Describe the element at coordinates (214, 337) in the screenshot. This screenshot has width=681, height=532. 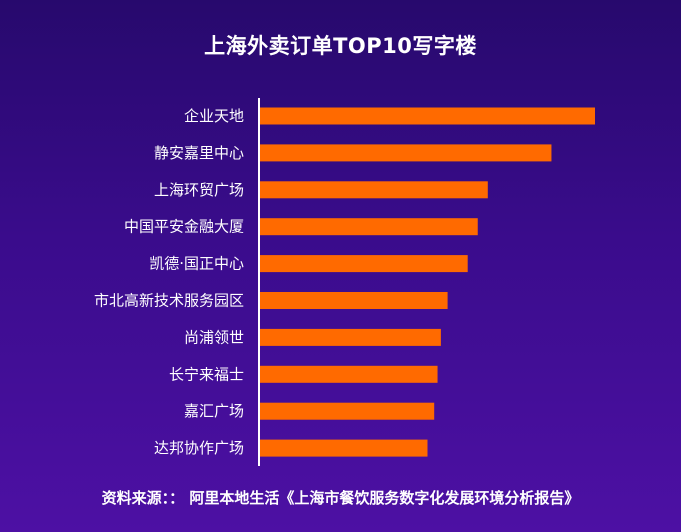
I see `category-label: 尚浦领世` at that location.